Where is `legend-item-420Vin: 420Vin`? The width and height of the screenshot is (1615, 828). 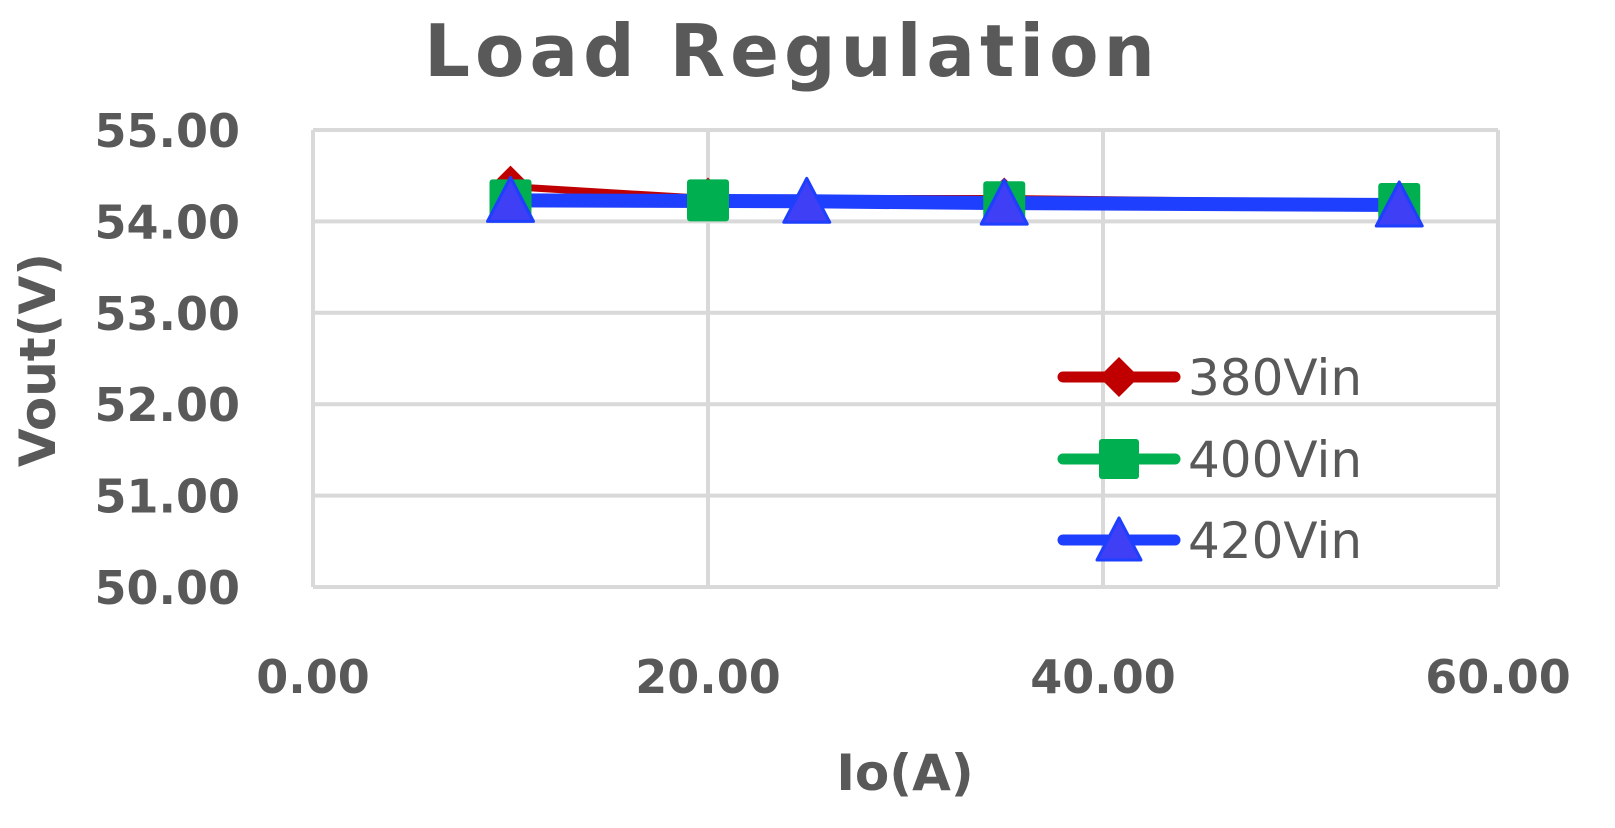 legend-item-420Vin: 420Vin is located at coordinates (1209, 541).